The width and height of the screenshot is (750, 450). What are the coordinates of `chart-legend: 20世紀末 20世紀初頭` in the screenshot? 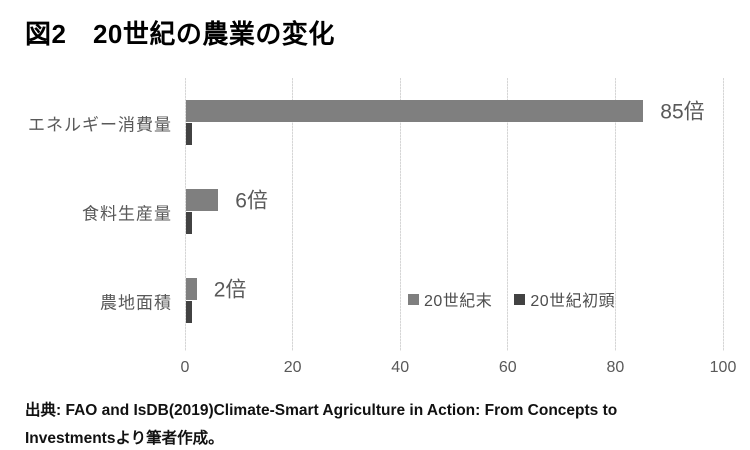 It's located at (511, 299).